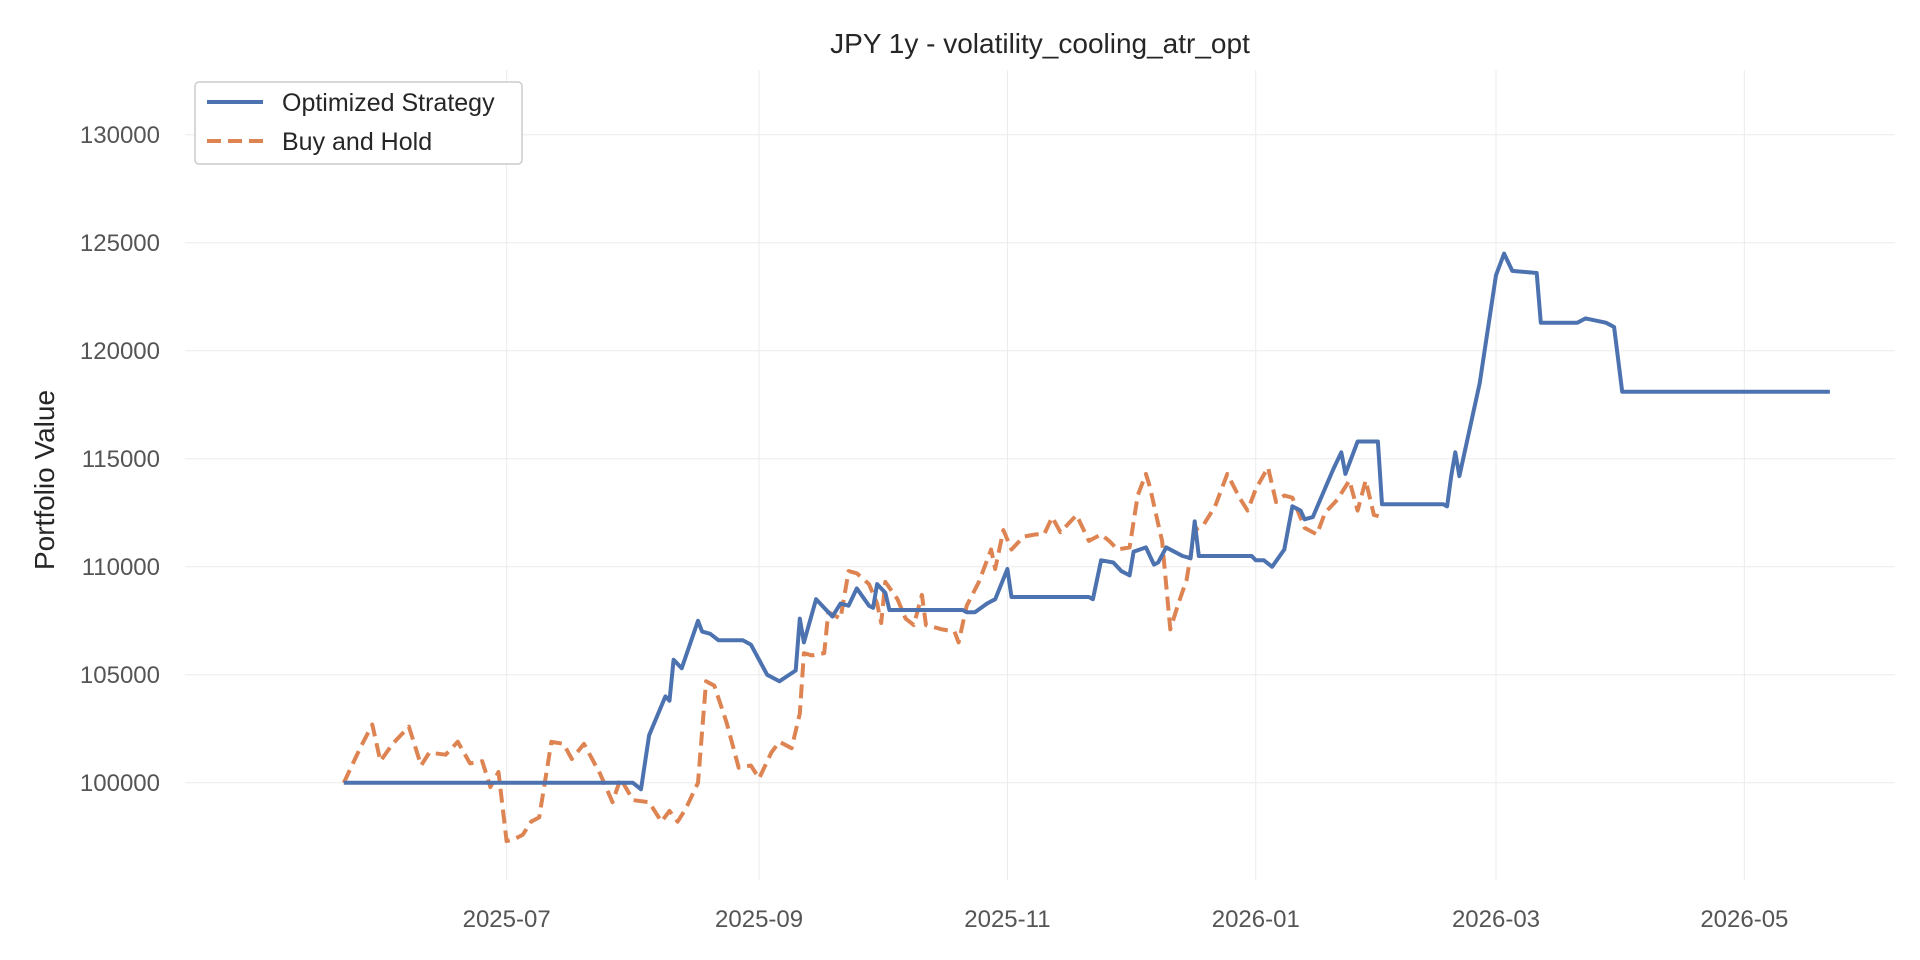  What do you see at coordinates (121, 567) in the screenshot?
I see `y-tick-label: 110000` at bounding box center [121, 567].